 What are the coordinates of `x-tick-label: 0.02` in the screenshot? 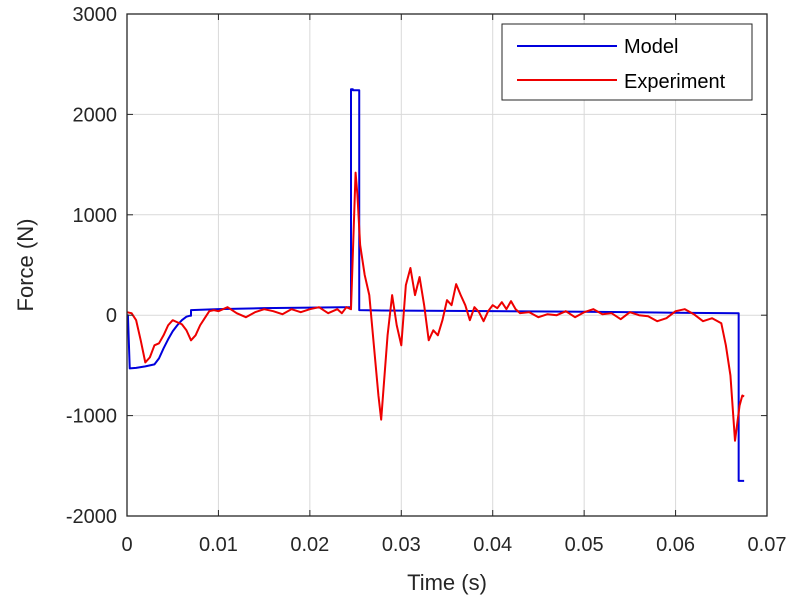 It's located at (309, 545).